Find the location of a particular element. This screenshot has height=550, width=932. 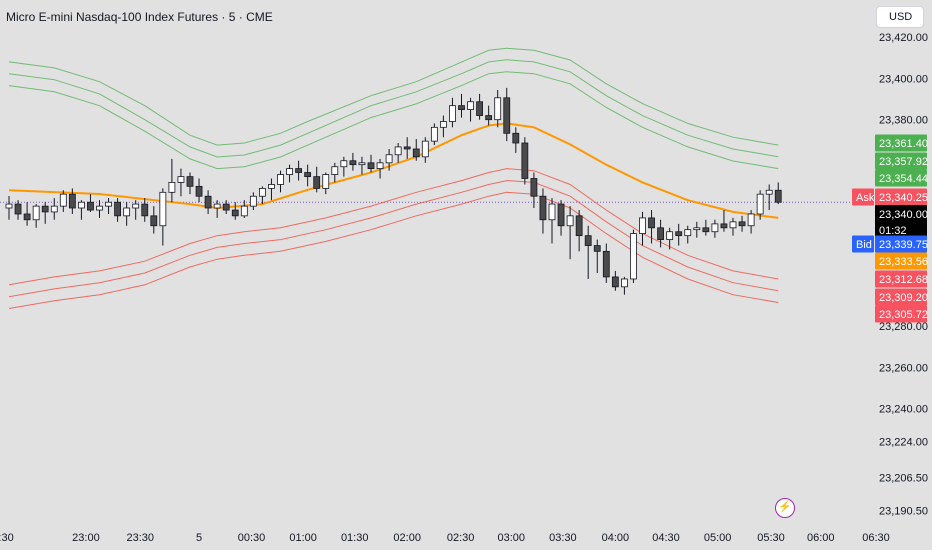

y-tick-label: 23,224.00 is located at coordinates (903, 443).